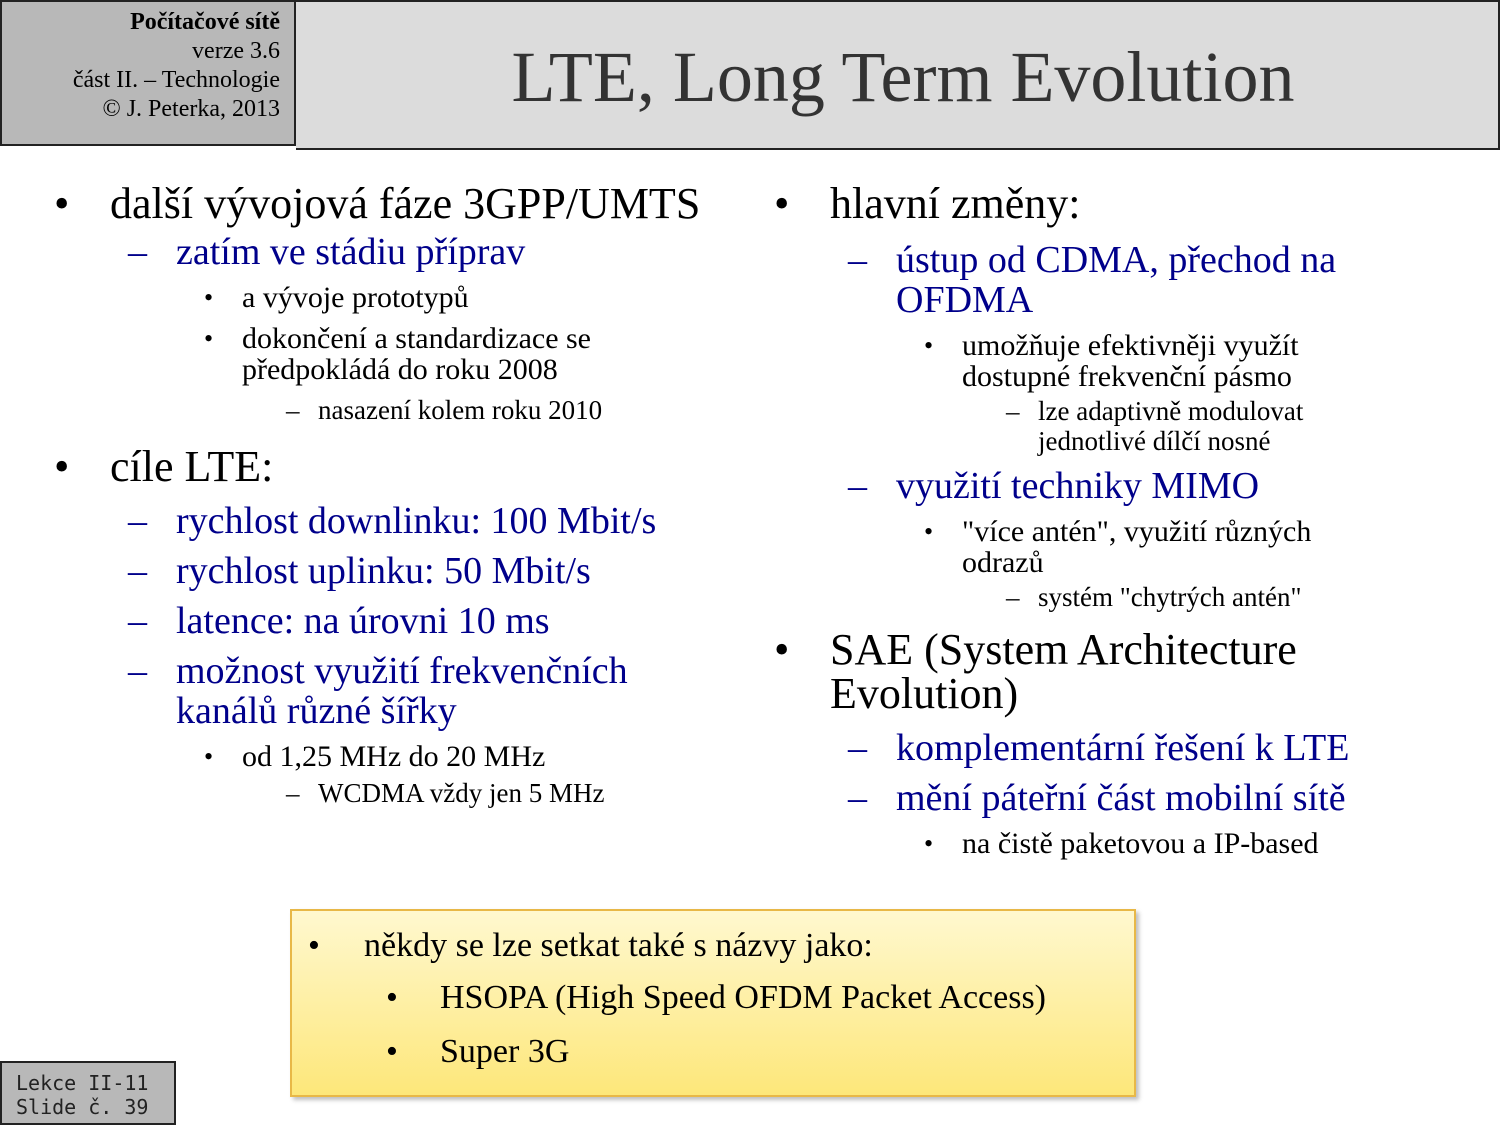 This screenshot has height=1125, width=1500. Describe the element at coordinates (1097, 798) in the screenshot. I see `sub-bullet: – mění páteřní část mobilní sítě` at that location.